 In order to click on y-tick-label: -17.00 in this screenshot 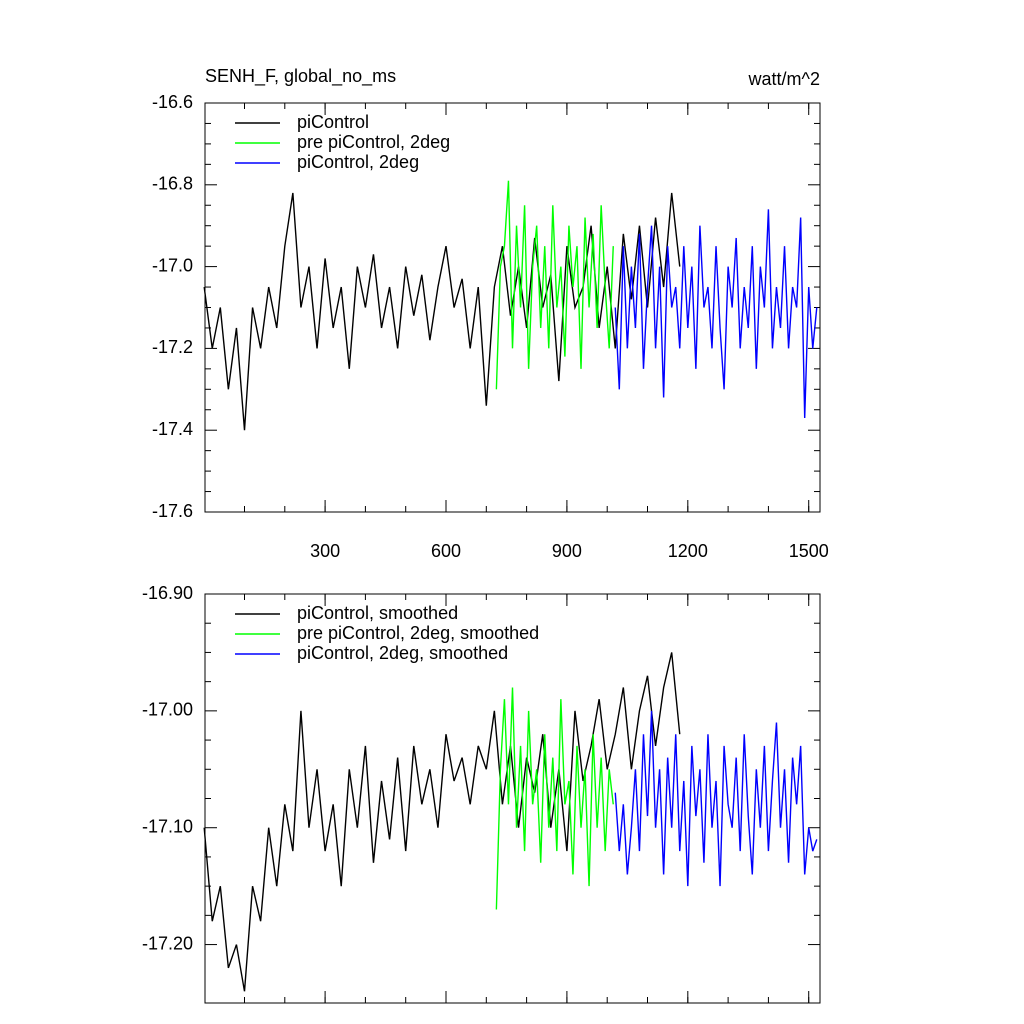, I will do `click(167, 710)`.